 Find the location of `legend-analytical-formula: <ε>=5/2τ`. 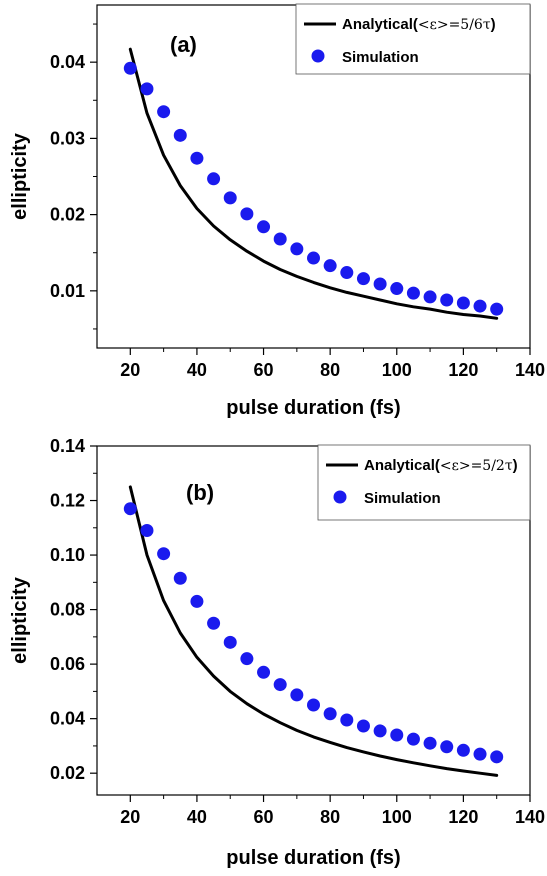

legend-analytical-formula: <ε>=5/2τ is located at coordinates (476, 466).